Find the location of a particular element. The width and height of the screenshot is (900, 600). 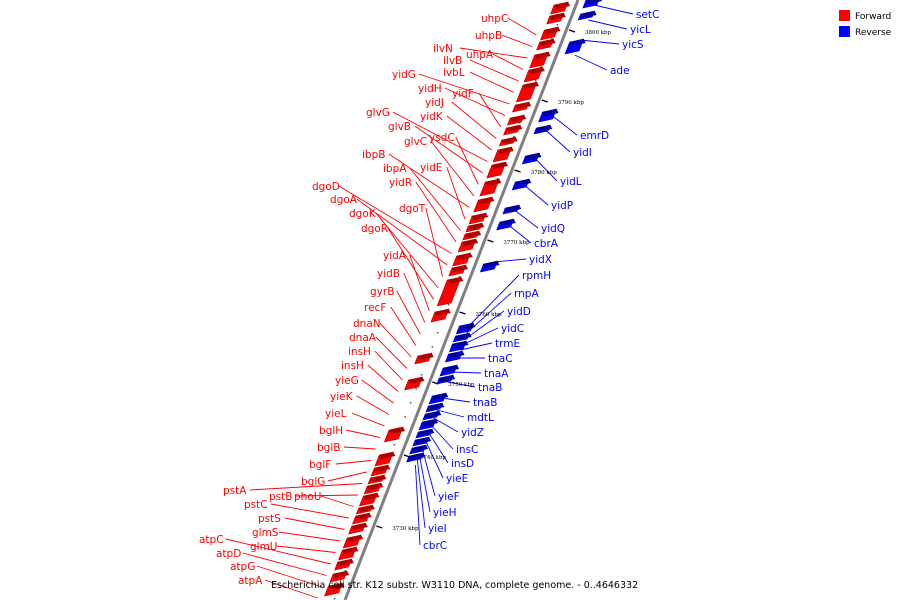

reverse-gene-yieI: yieI is located at coordinates (431, 497).